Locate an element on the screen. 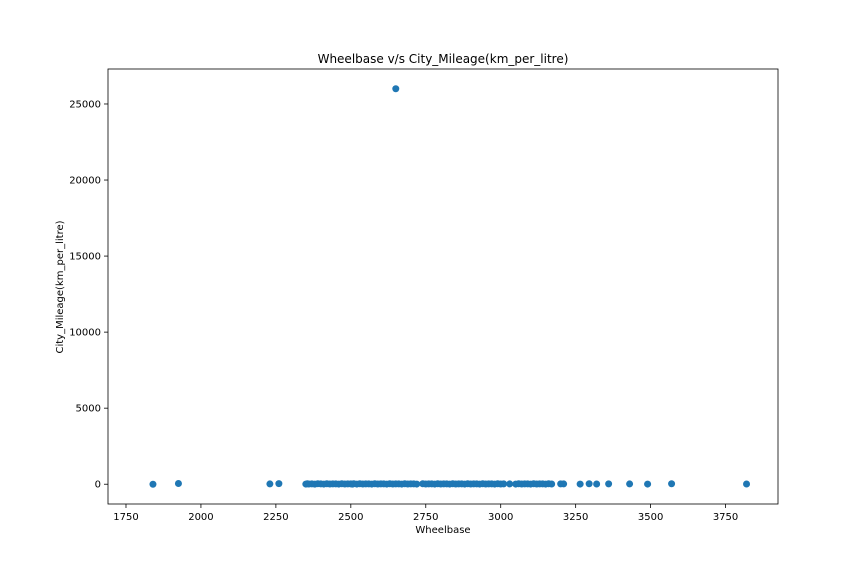 This screenshot has width=864, height=576. x-tick-label: 2750 is located at coordinates (425, 517).